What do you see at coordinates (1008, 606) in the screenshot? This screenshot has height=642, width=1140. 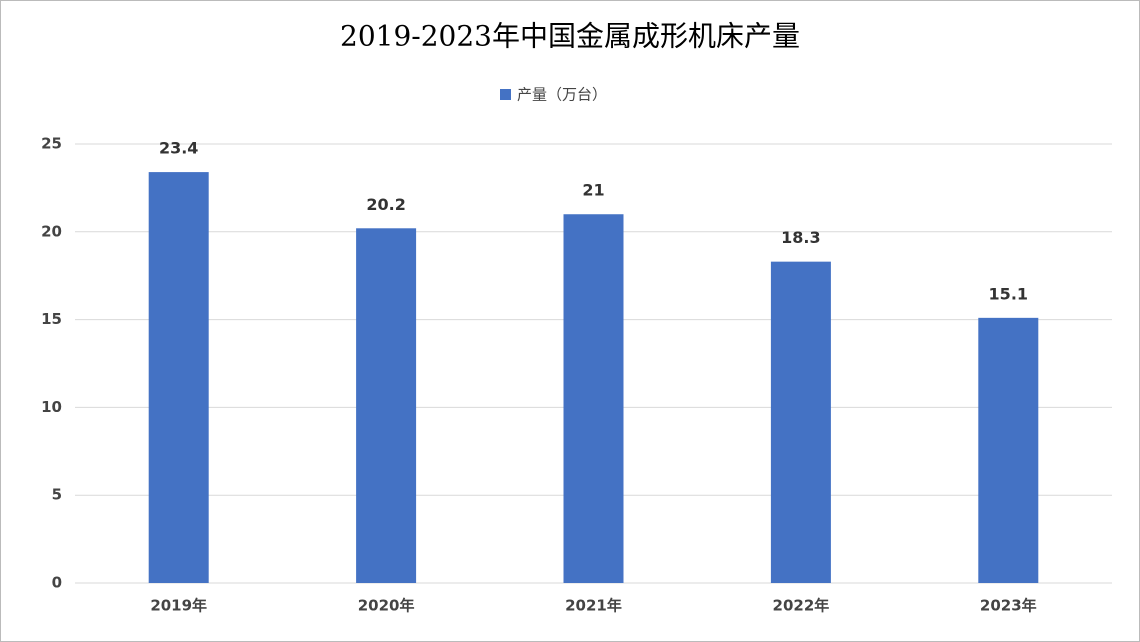 I see `x-tick-label: 2023年` at bounding box center [1008, 606].